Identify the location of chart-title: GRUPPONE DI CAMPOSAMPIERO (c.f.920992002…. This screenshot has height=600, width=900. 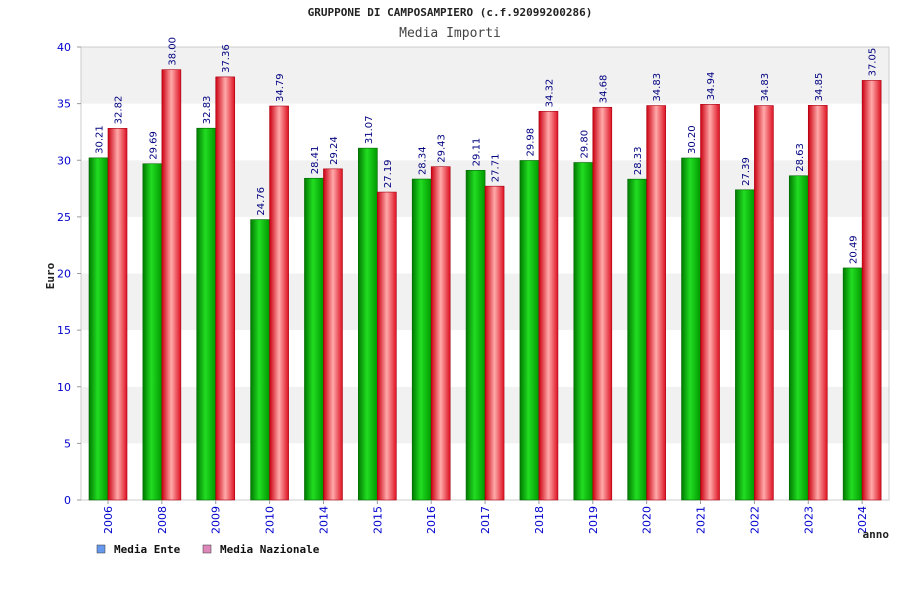
(450, 12).